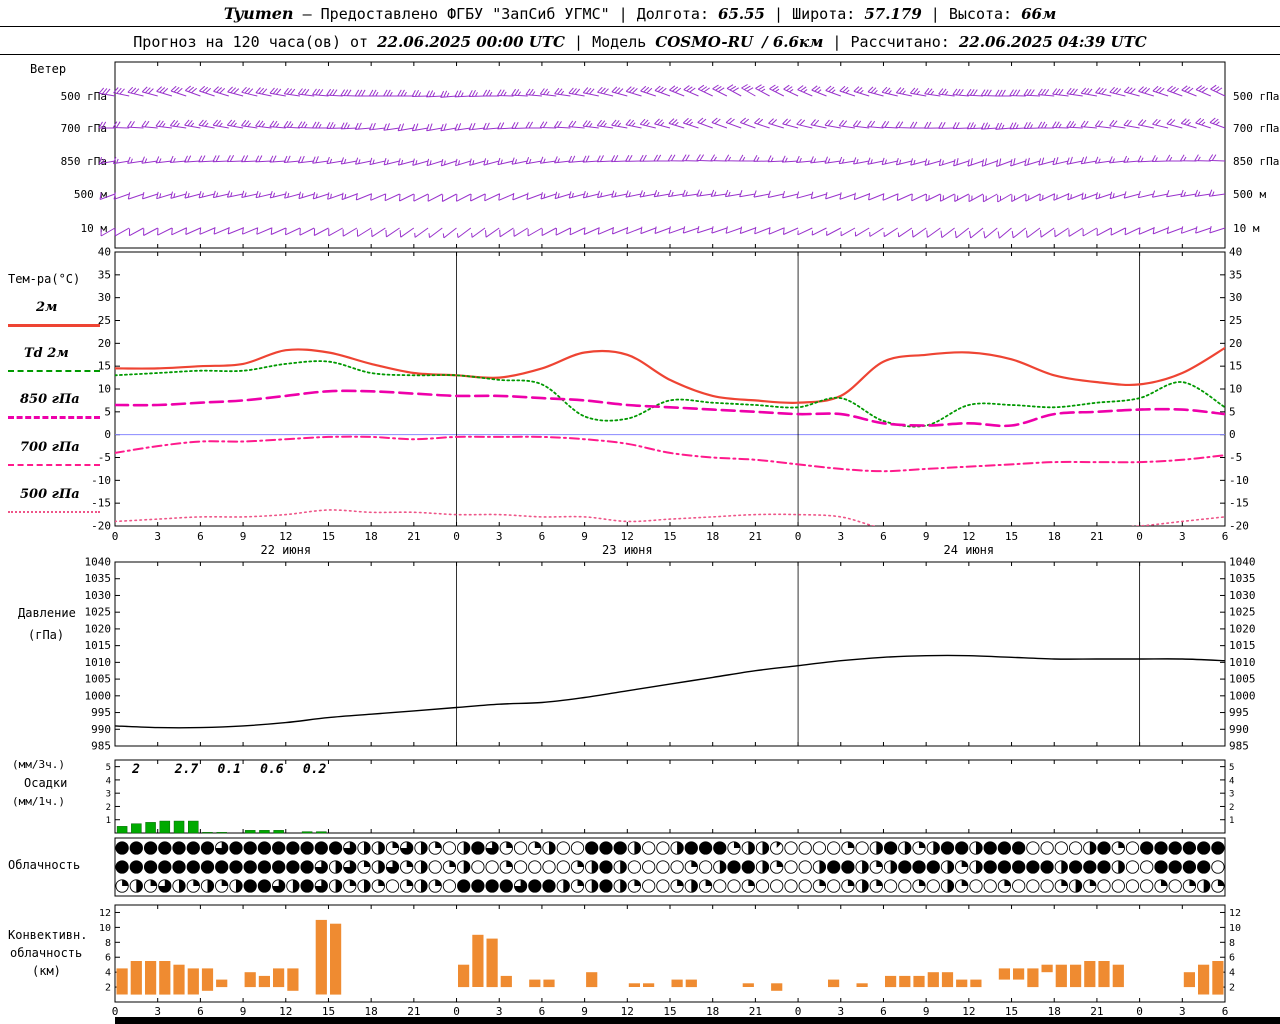 The height and width of the screenshot is (1024, 1280). I want to click on convective-bars, so click(670, 957).